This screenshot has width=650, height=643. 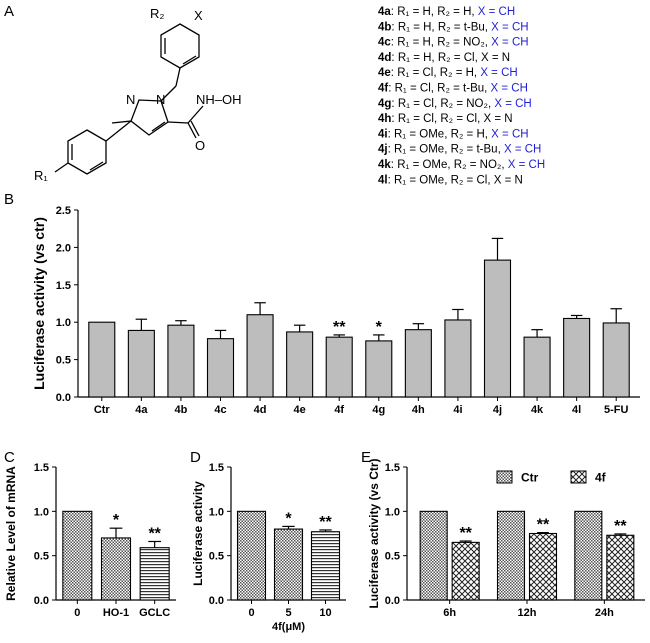 I want to click on compound-r2: R₂ = H, so click(x=454, y=12).